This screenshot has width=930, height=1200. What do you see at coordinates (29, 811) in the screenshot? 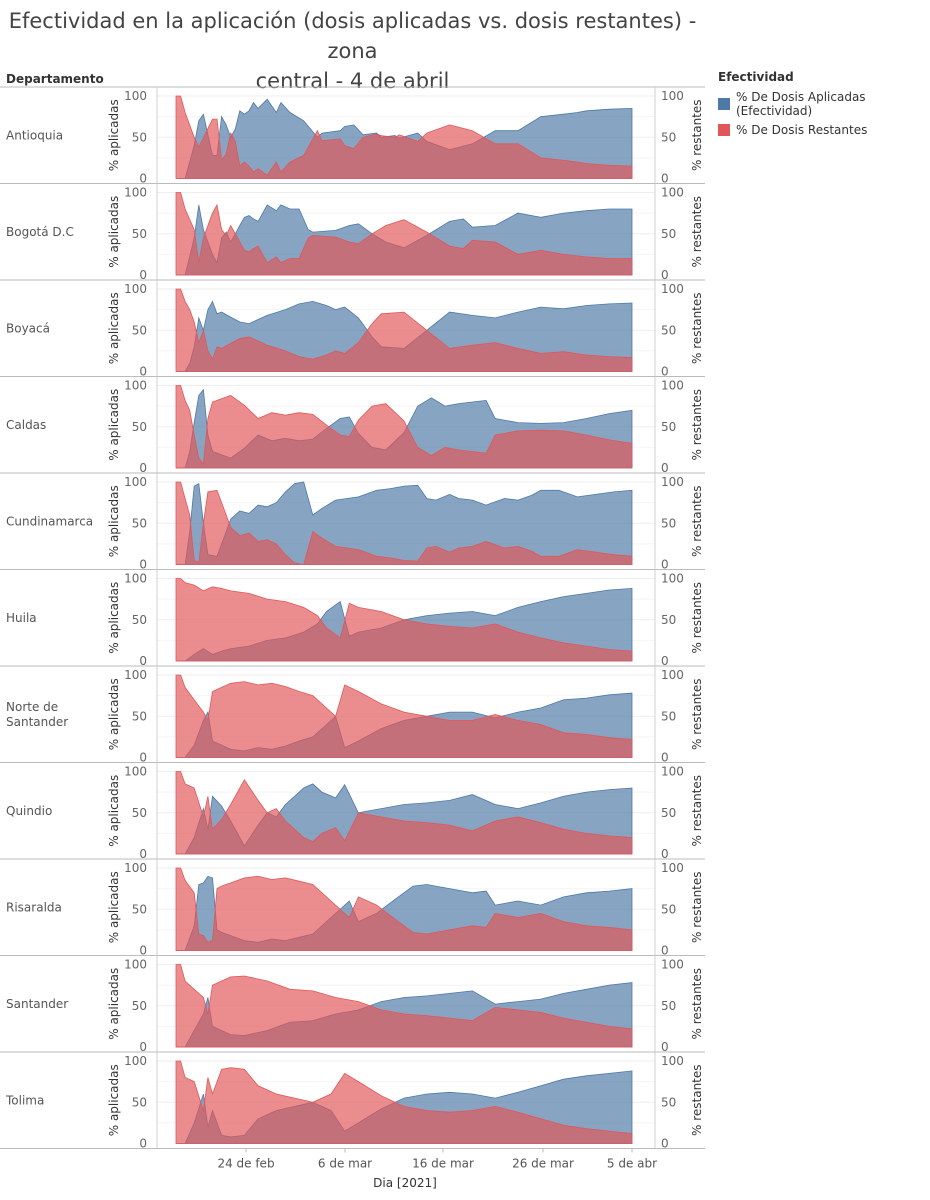
I see `department-label: Quindio` at bounding box center [29, 811].